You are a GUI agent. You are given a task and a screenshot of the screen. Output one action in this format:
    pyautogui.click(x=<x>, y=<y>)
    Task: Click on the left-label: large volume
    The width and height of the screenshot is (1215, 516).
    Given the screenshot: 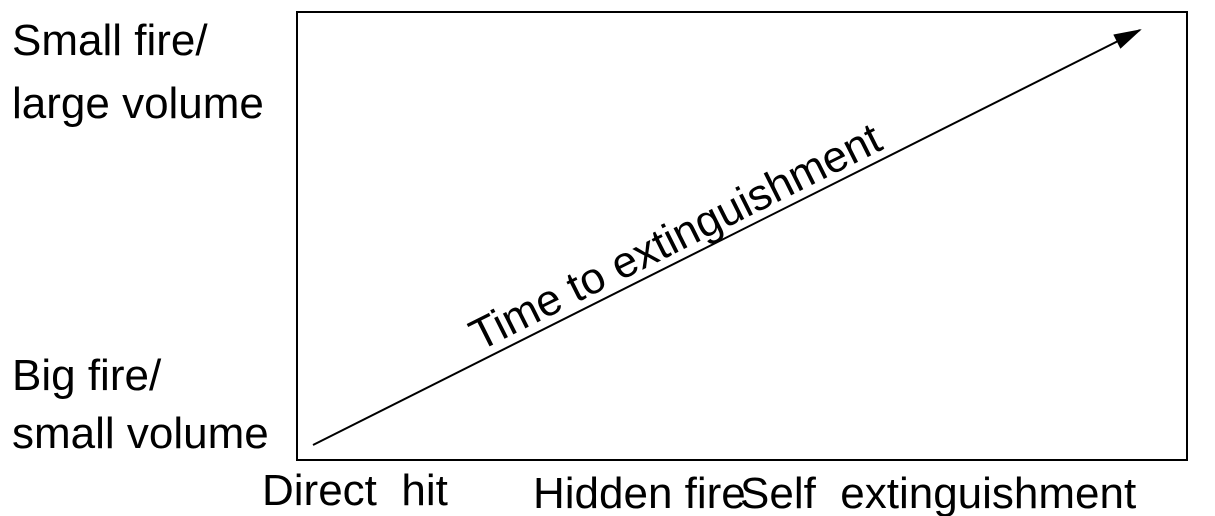 What is the action you would take?
    pyautogui.click(x=138, y=103)
    